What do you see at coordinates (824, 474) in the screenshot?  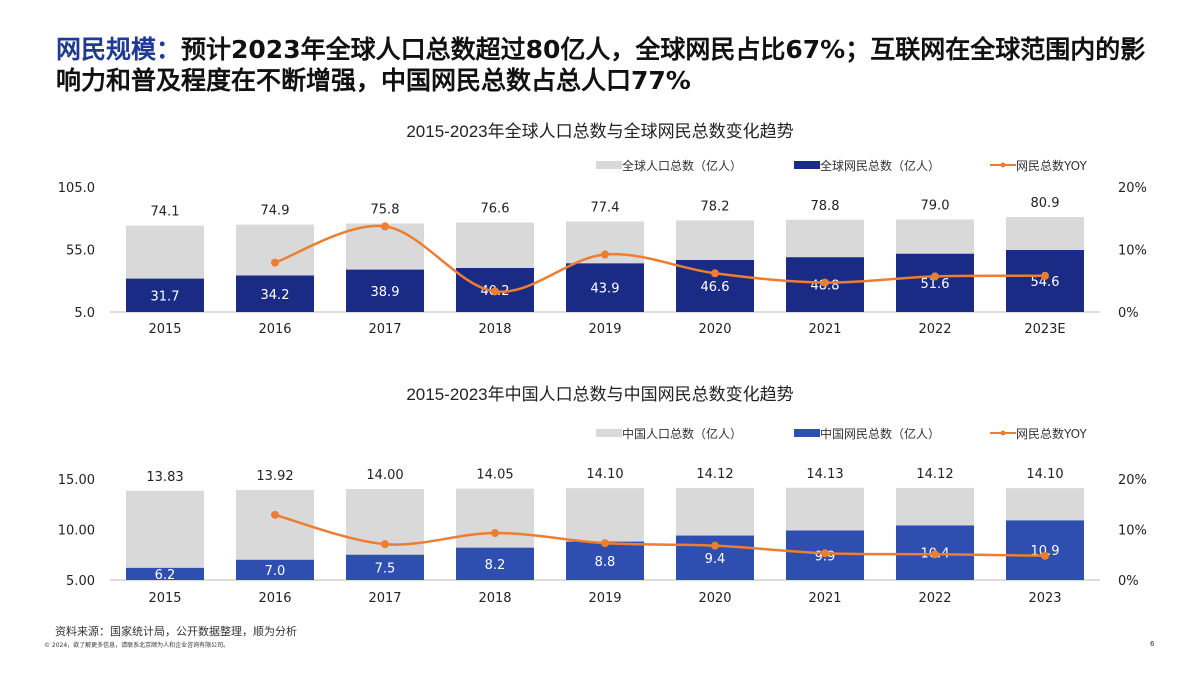 I see `data-label-population: 14.13` at bounding box center [824, 474].